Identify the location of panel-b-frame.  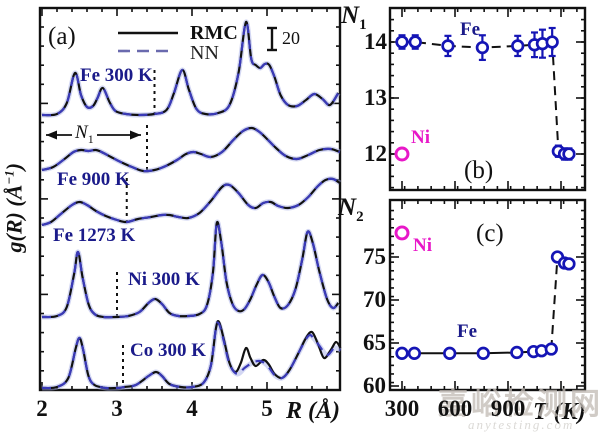
(487, 99).